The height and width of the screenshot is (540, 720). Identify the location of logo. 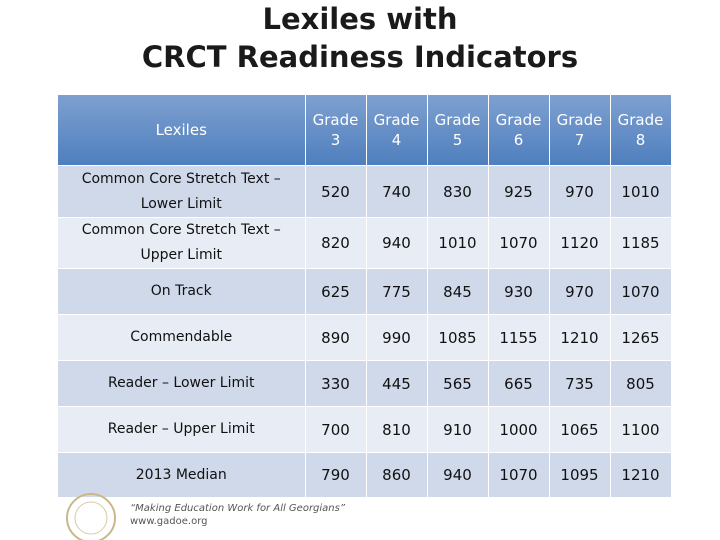
(91, 516).